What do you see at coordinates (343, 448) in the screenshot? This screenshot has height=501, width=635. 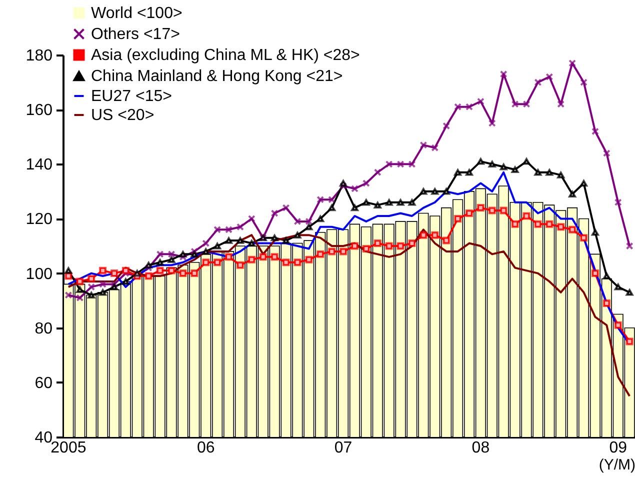 I see `x-tick-label: 07` at bounding box center [343, 448].